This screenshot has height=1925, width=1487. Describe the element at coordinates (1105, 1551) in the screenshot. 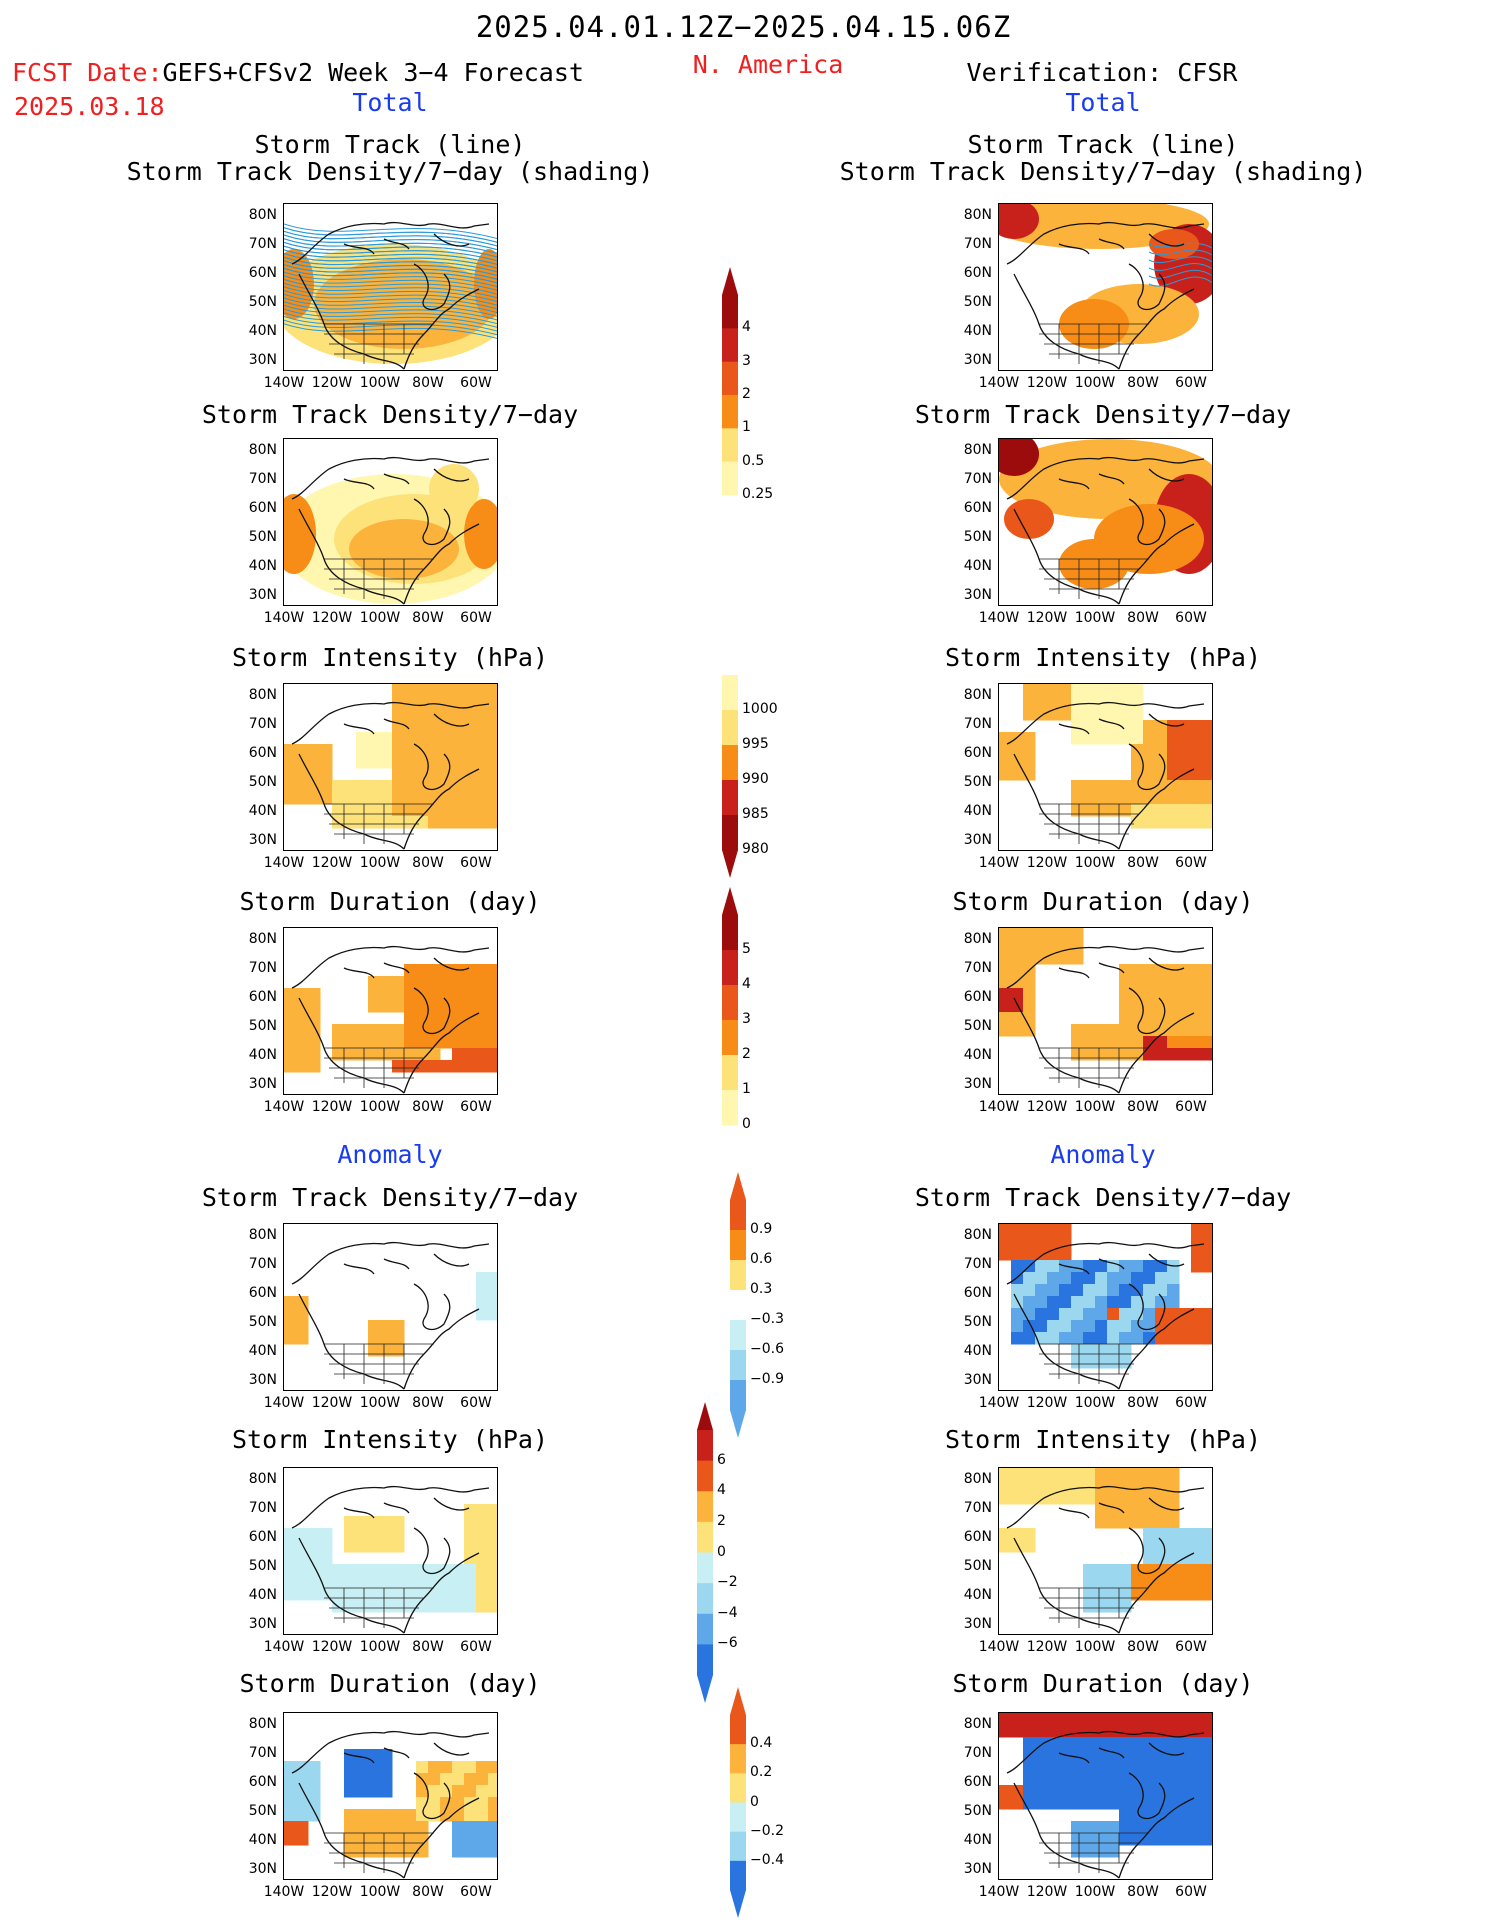

I see `panel-intensity-anom-verif` at that location.